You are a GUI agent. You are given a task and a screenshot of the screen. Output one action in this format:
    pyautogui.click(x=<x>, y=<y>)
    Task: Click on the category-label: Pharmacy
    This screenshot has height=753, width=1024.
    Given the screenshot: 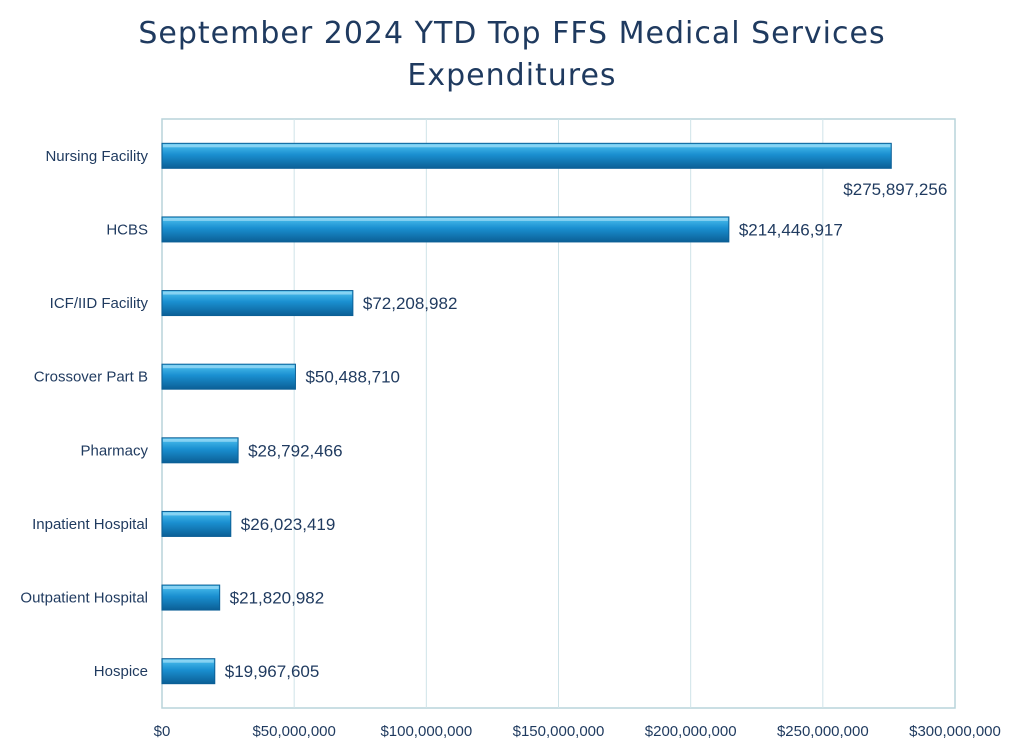 What is the action you would take?
    pyautogui.click(x=114, y=450)
    